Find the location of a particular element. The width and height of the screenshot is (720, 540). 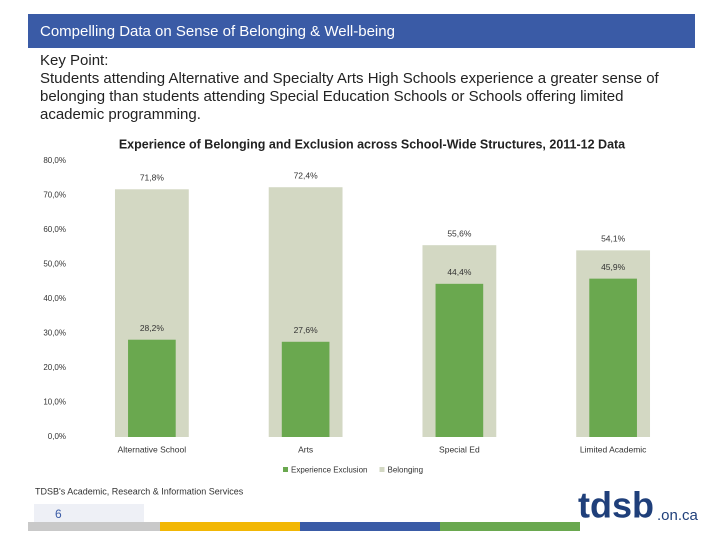

value-label: 72,4% is located at coordinates (306, 175).